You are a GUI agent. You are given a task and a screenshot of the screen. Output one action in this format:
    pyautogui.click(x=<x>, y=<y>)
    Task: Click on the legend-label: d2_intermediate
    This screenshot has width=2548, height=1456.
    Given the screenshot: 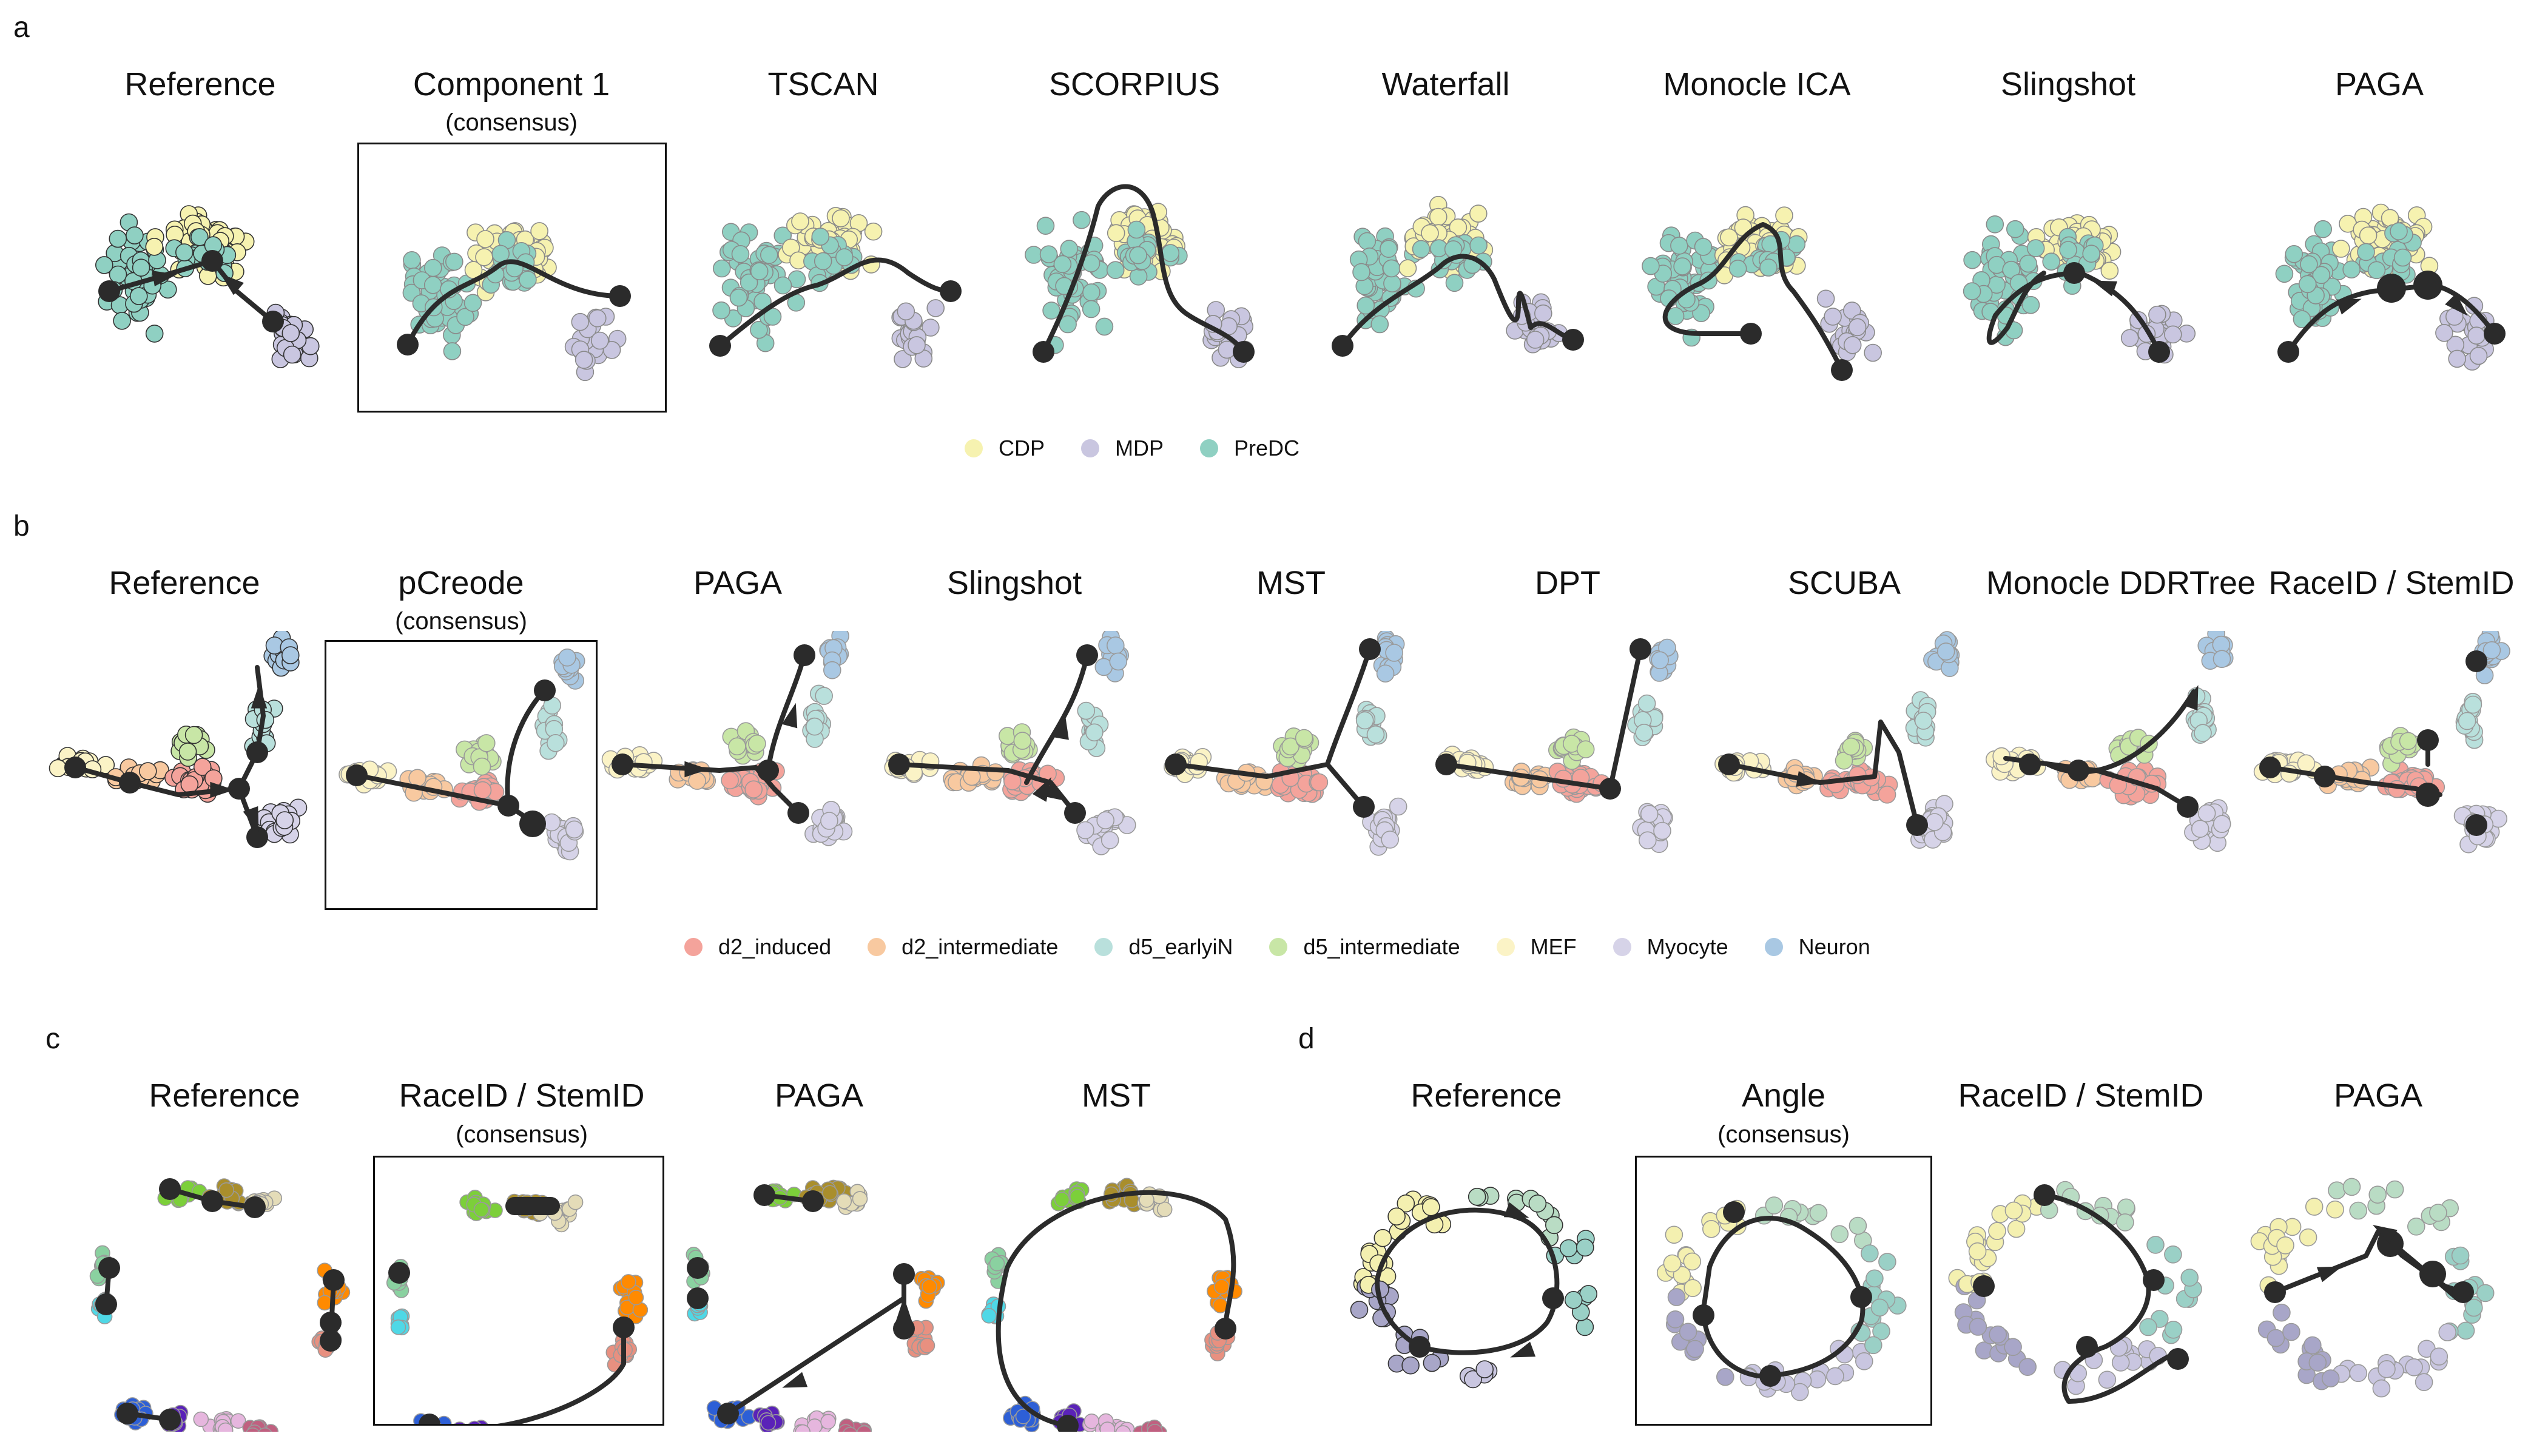 What is the action you would take?
    pyautogui.click(x=980, y=946)
    